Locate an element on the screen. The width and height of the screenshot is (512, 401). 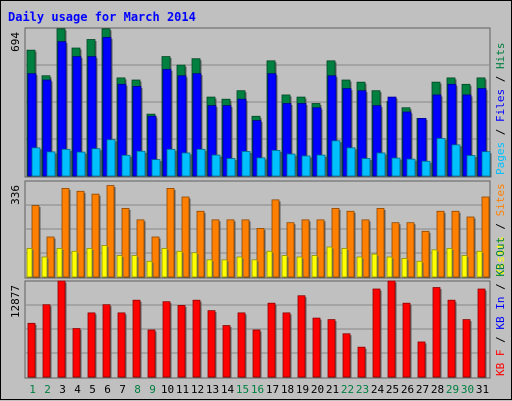
bar-sites-day-17-fill is located at coordinates (275, 238).